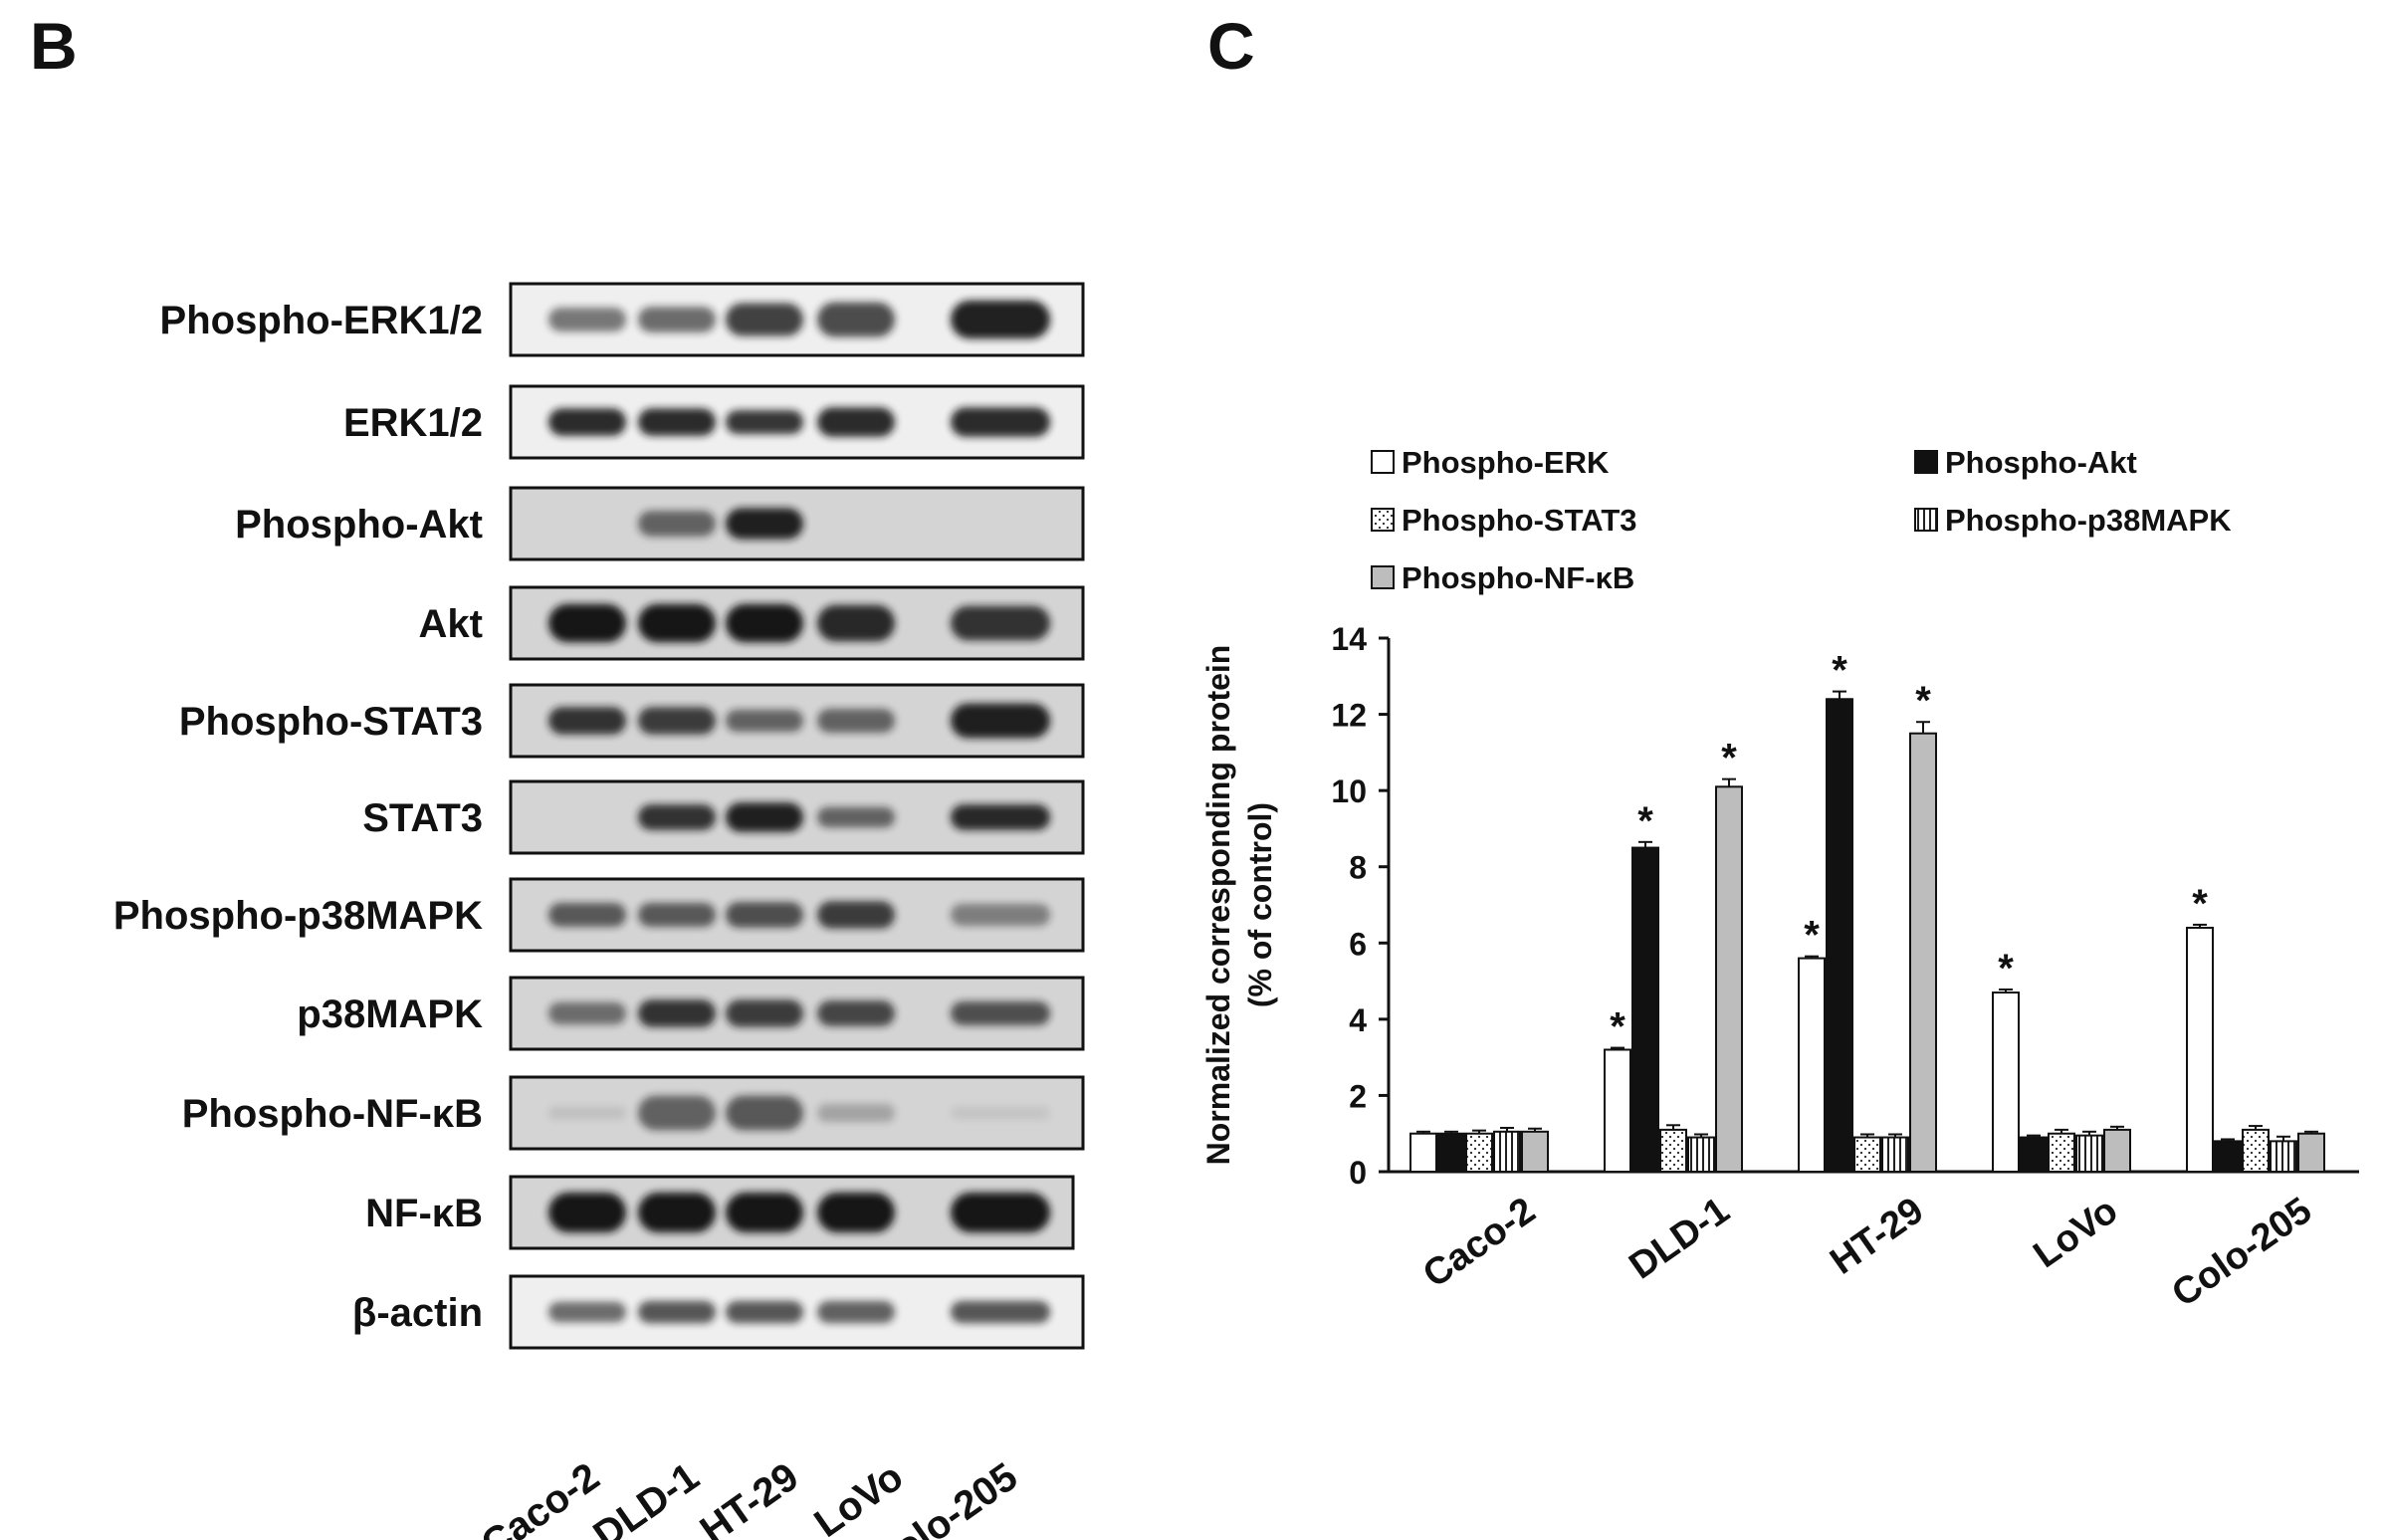  I want to click on blot-row-label: Phospho-NF-κB, so click(332, 1114).